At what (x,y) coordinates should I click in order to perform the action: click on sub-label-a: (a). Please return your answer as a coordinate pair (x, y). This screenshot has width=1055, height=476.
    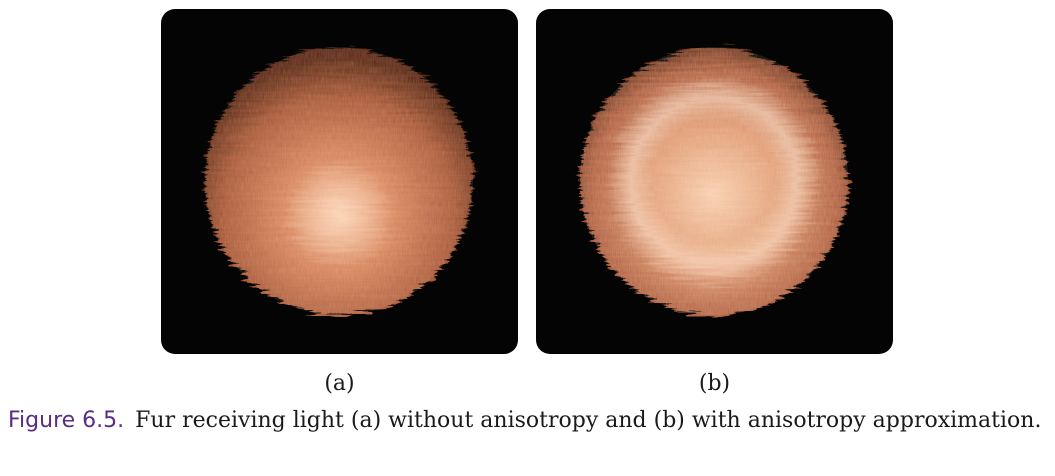
    Looking at the image, I should click on (339, 383).